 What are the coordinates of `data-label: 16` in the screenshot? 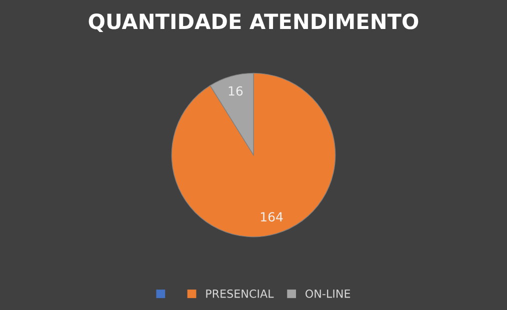 It's located at (235, 91).